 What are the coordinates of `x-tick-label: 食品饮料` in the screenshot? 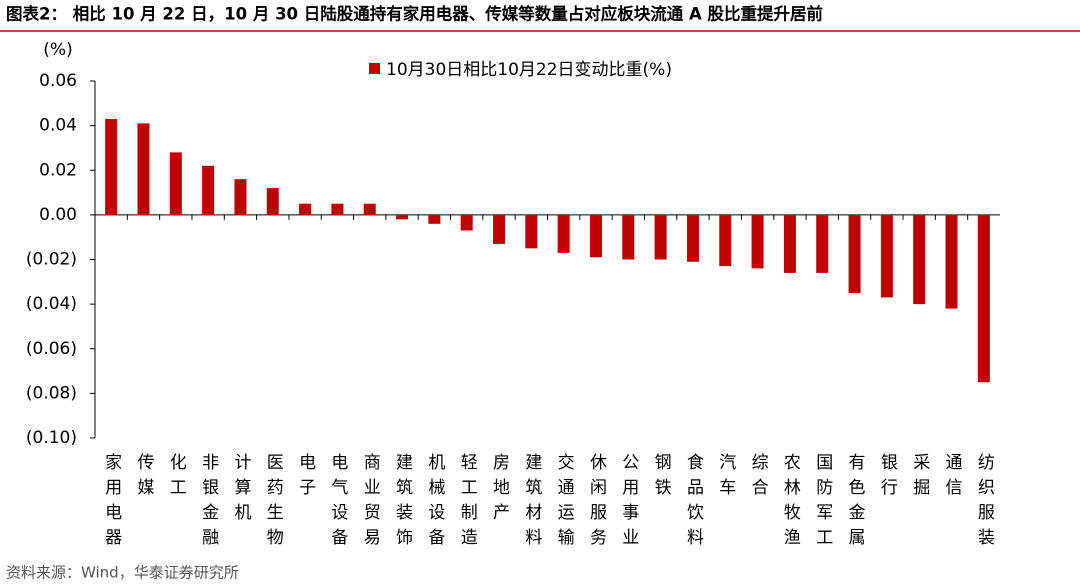 It's located at (693, 503).